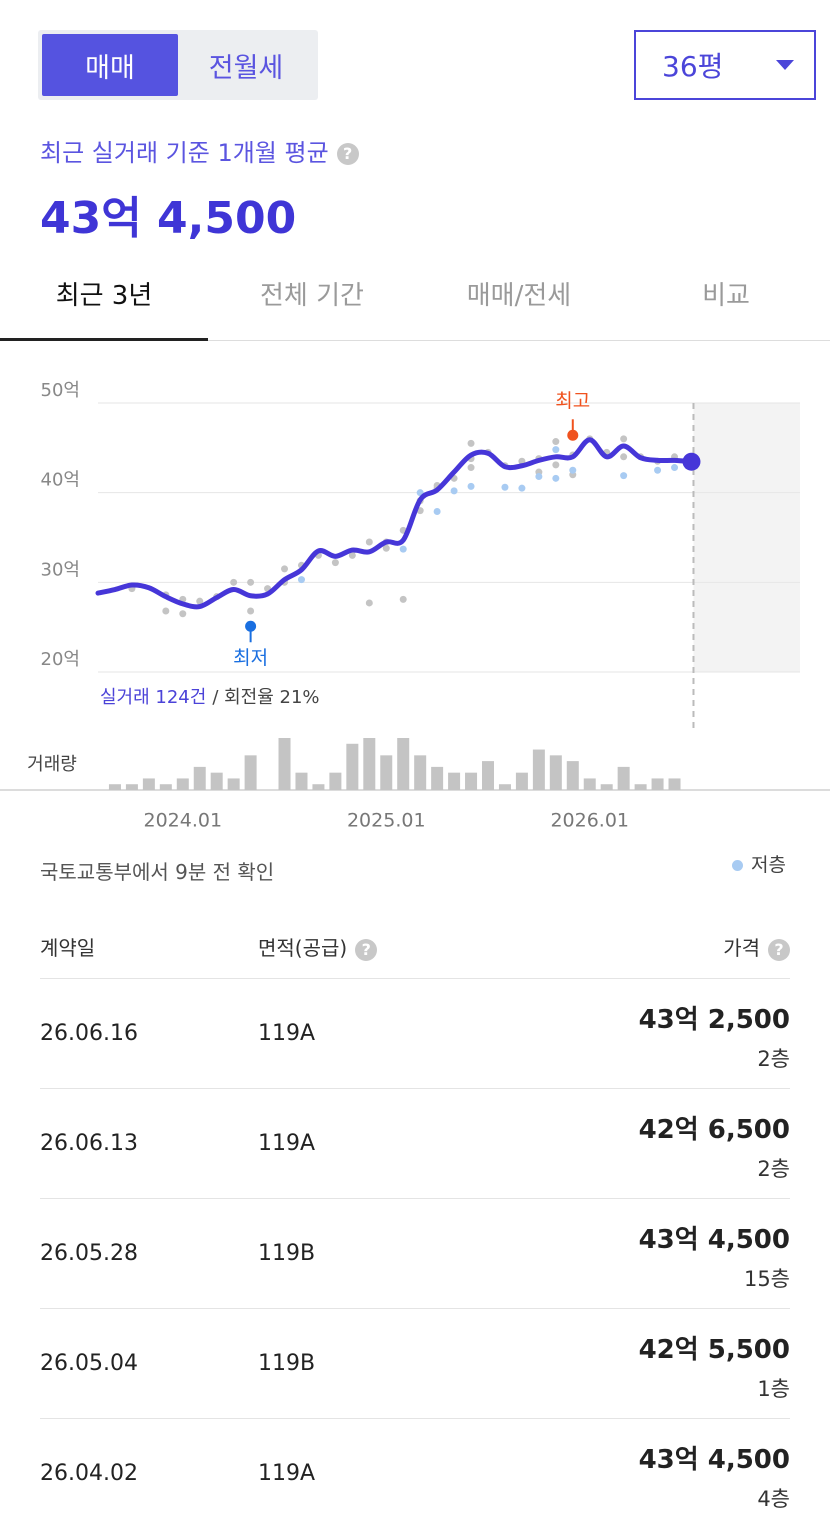  What do you see at coordinates (756, 946) in the screenshot?
I see `table-header: 가격?` at bounding box center [756, 946].